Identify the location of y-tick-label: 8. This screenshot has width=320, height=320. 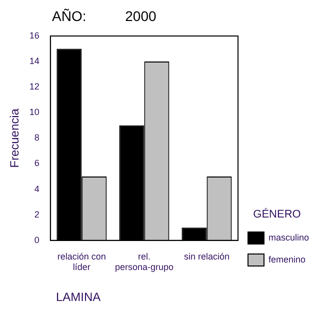
(37, 137).